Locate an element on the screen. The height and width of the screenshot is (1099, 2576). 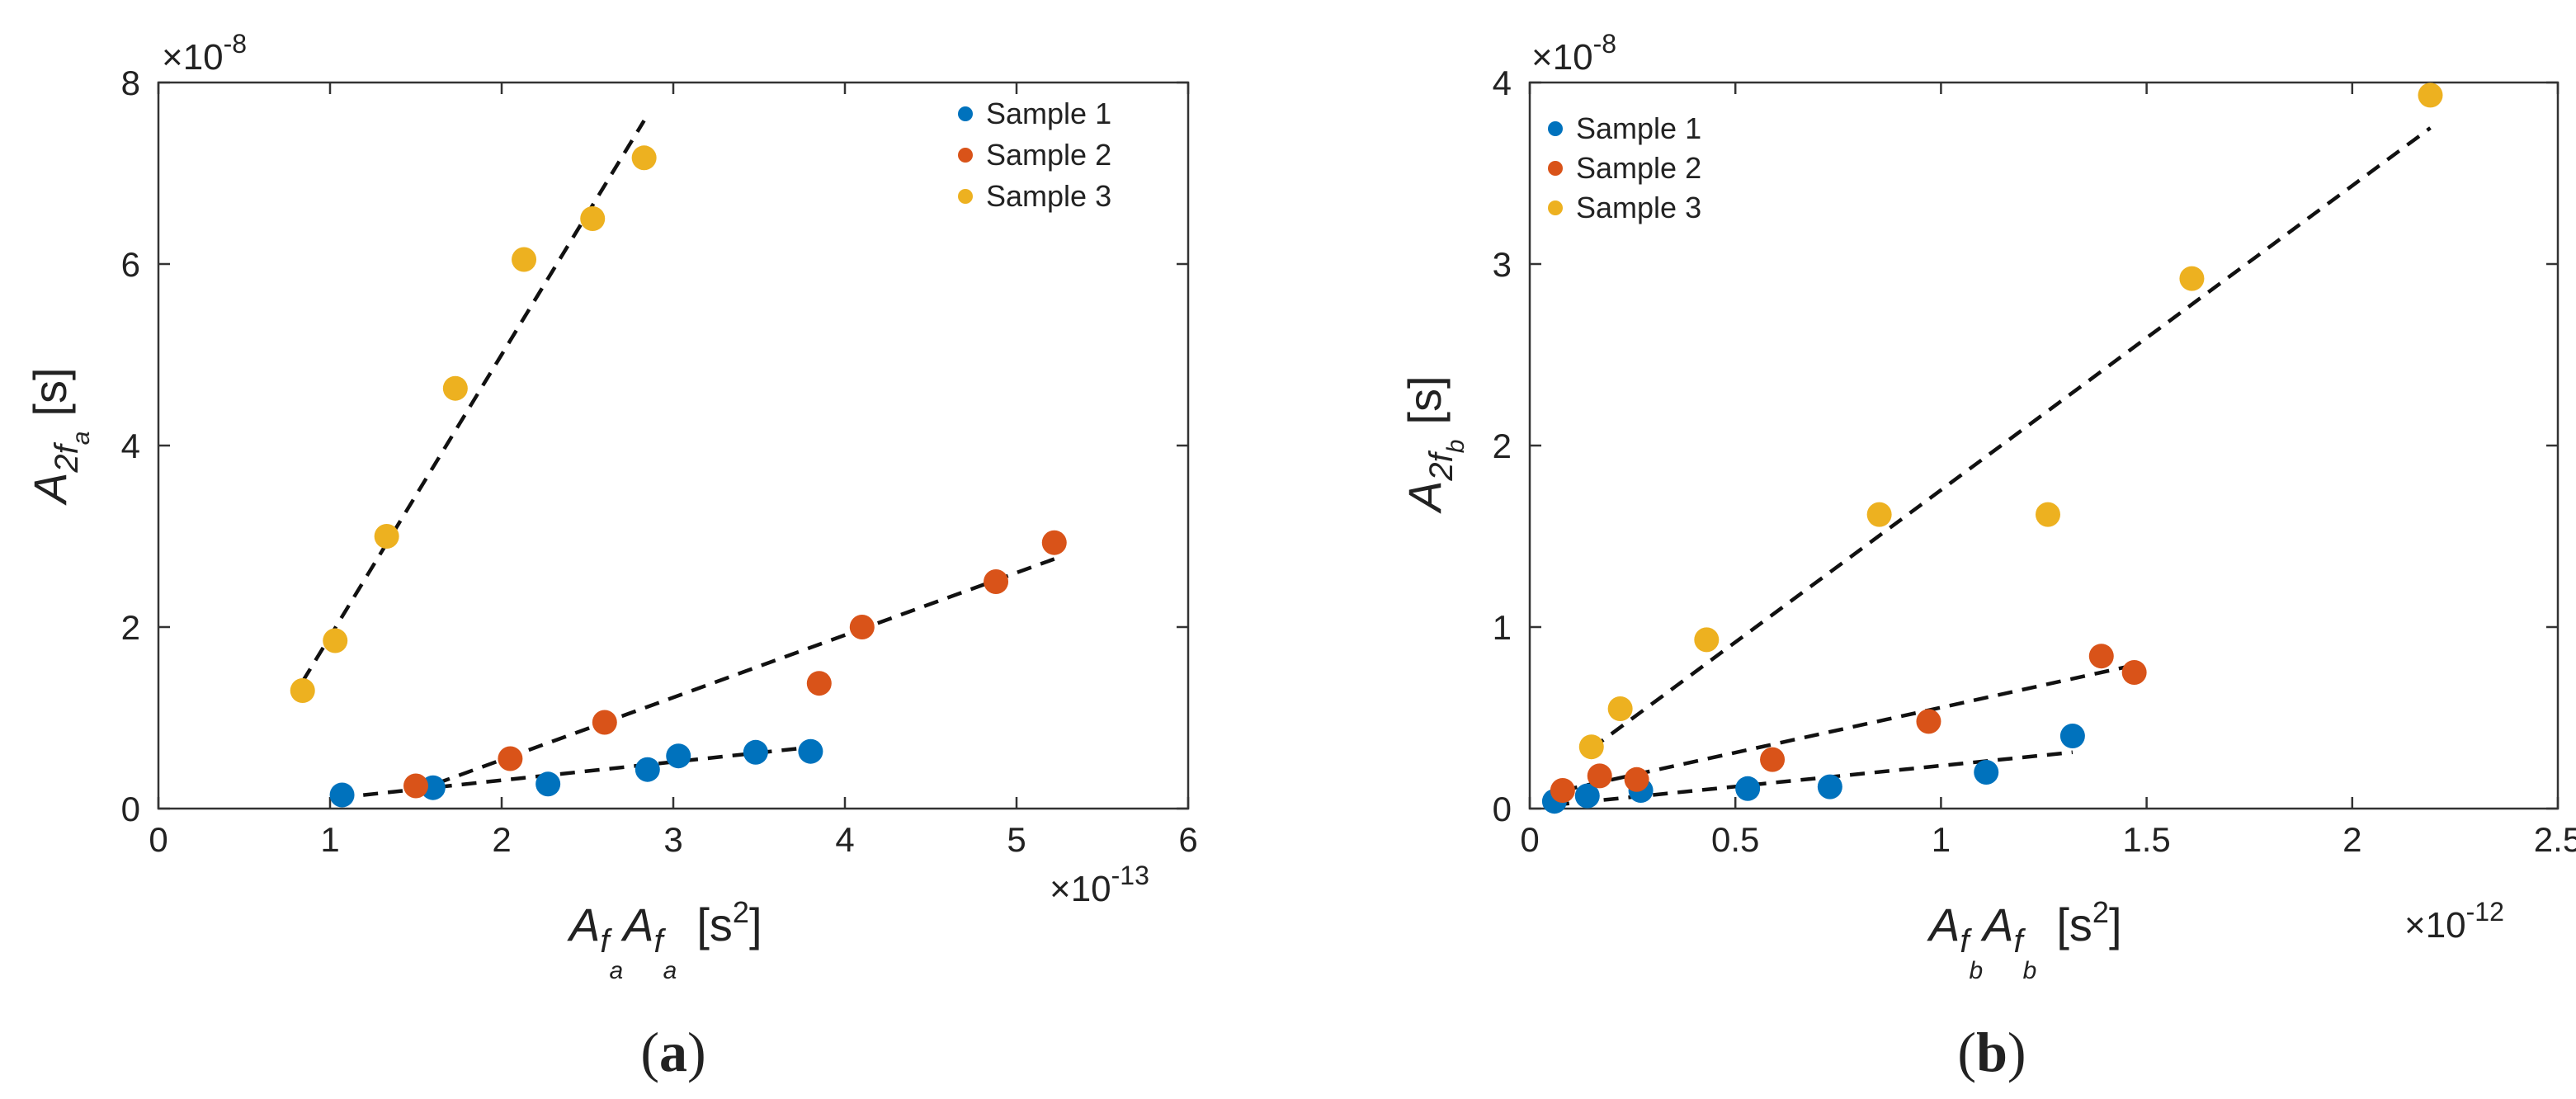
y-tick-label: 8 is located at coordinates (130, 83).